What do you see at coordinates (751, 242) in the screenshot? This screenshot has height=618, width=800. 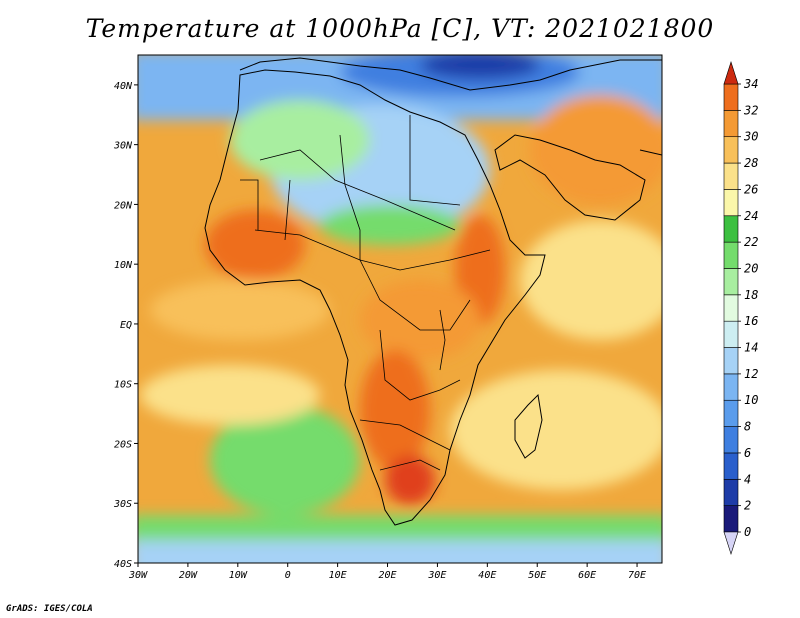 I see `colorbar-label: 22` at bounding box center [751, 242].